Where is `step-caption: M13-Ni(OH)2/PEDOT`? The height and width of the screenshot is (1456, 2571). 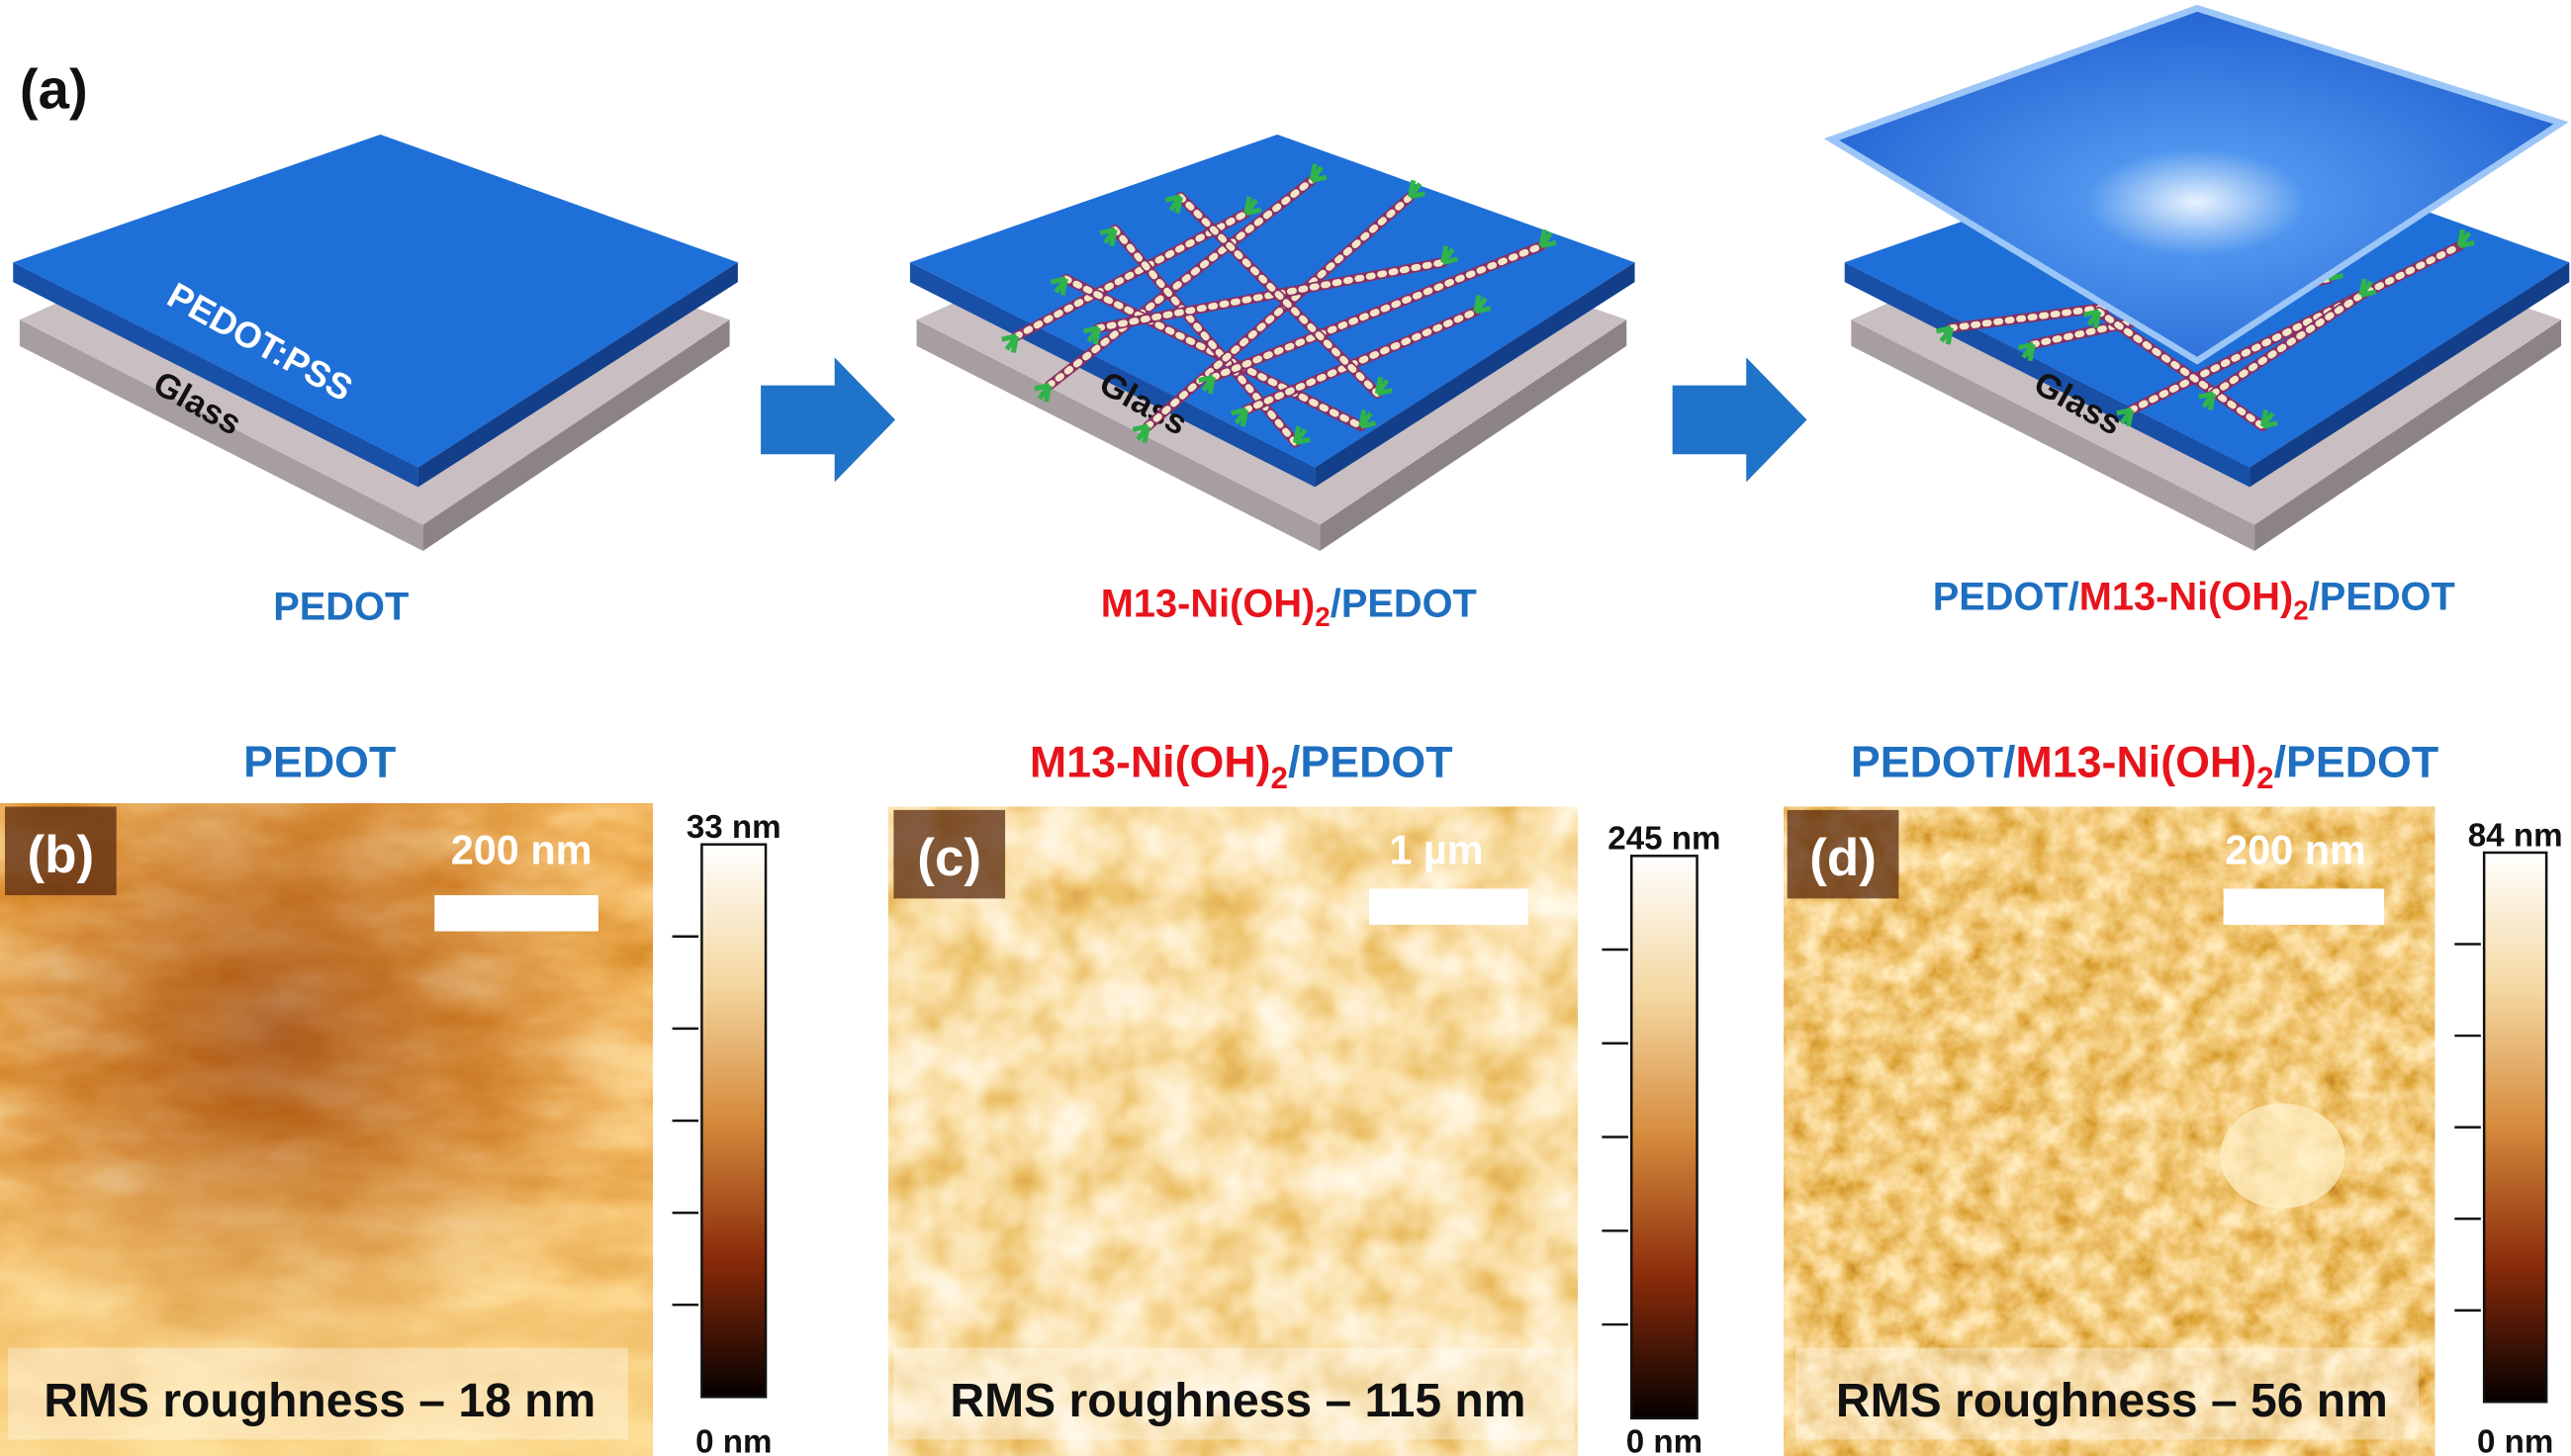 step-caption: M13-Ni(OH)2/PEDOT is located at coordinates (1289, 607).